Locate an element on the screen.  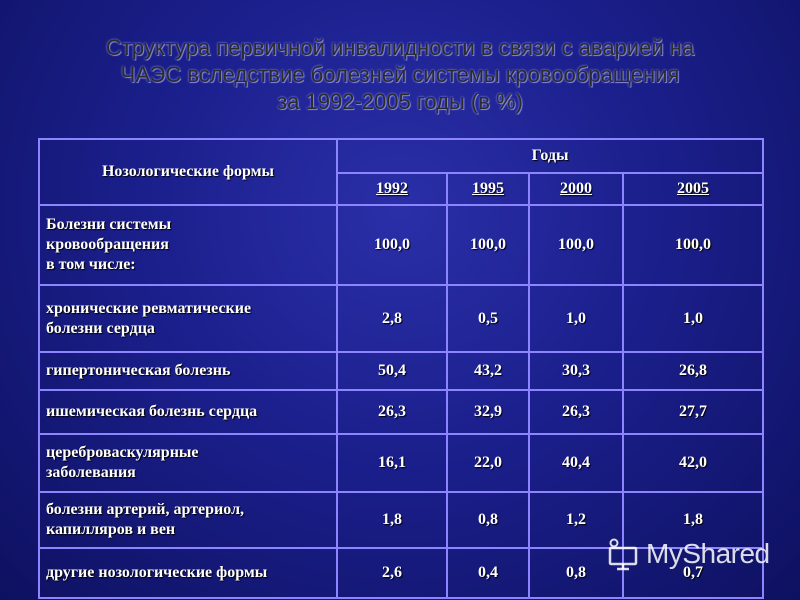
row-label-line: цереброваскулярные is located at coordinates (122, 452).